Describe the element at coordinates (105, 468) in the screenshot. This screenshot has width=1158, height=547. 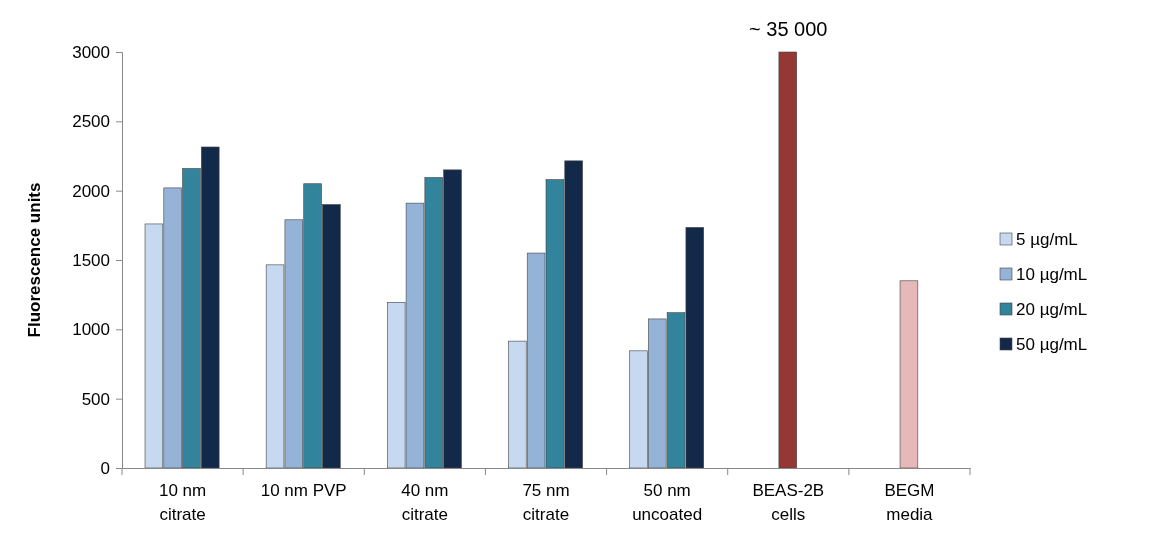
I see `y-tick-label: 0` at that location.